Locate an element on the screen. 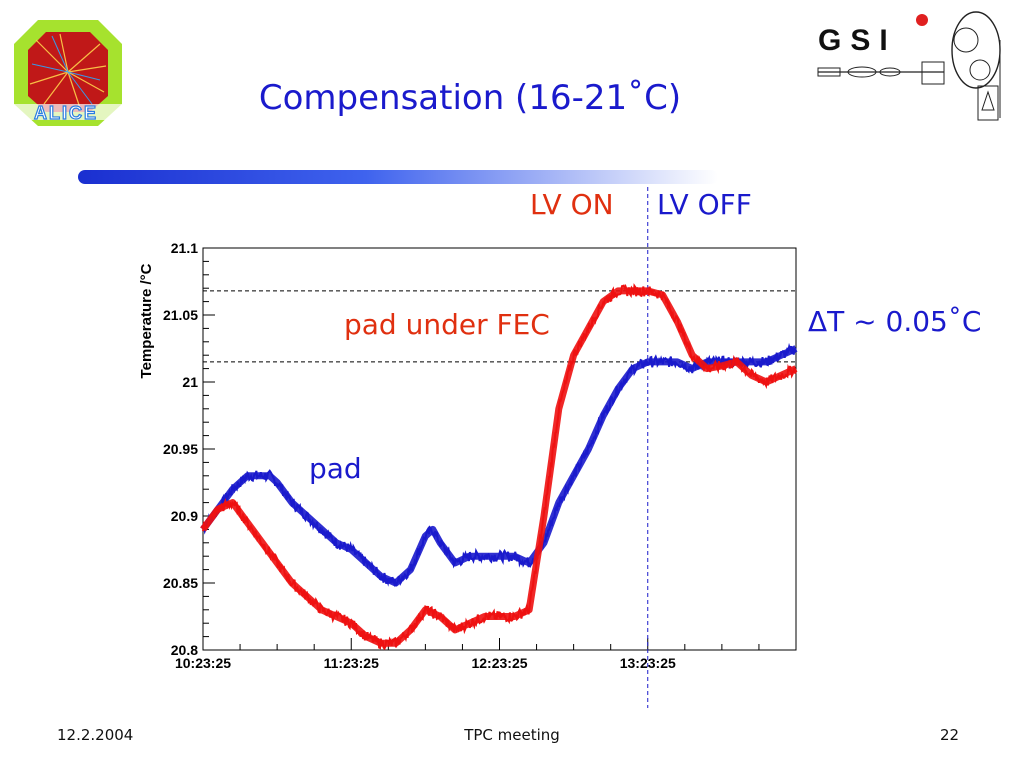 Image resolution: width=1024 pixels, height=768 pixels. slide-title: Compensation (16-21˚C) is located at coordinates (470, 98).